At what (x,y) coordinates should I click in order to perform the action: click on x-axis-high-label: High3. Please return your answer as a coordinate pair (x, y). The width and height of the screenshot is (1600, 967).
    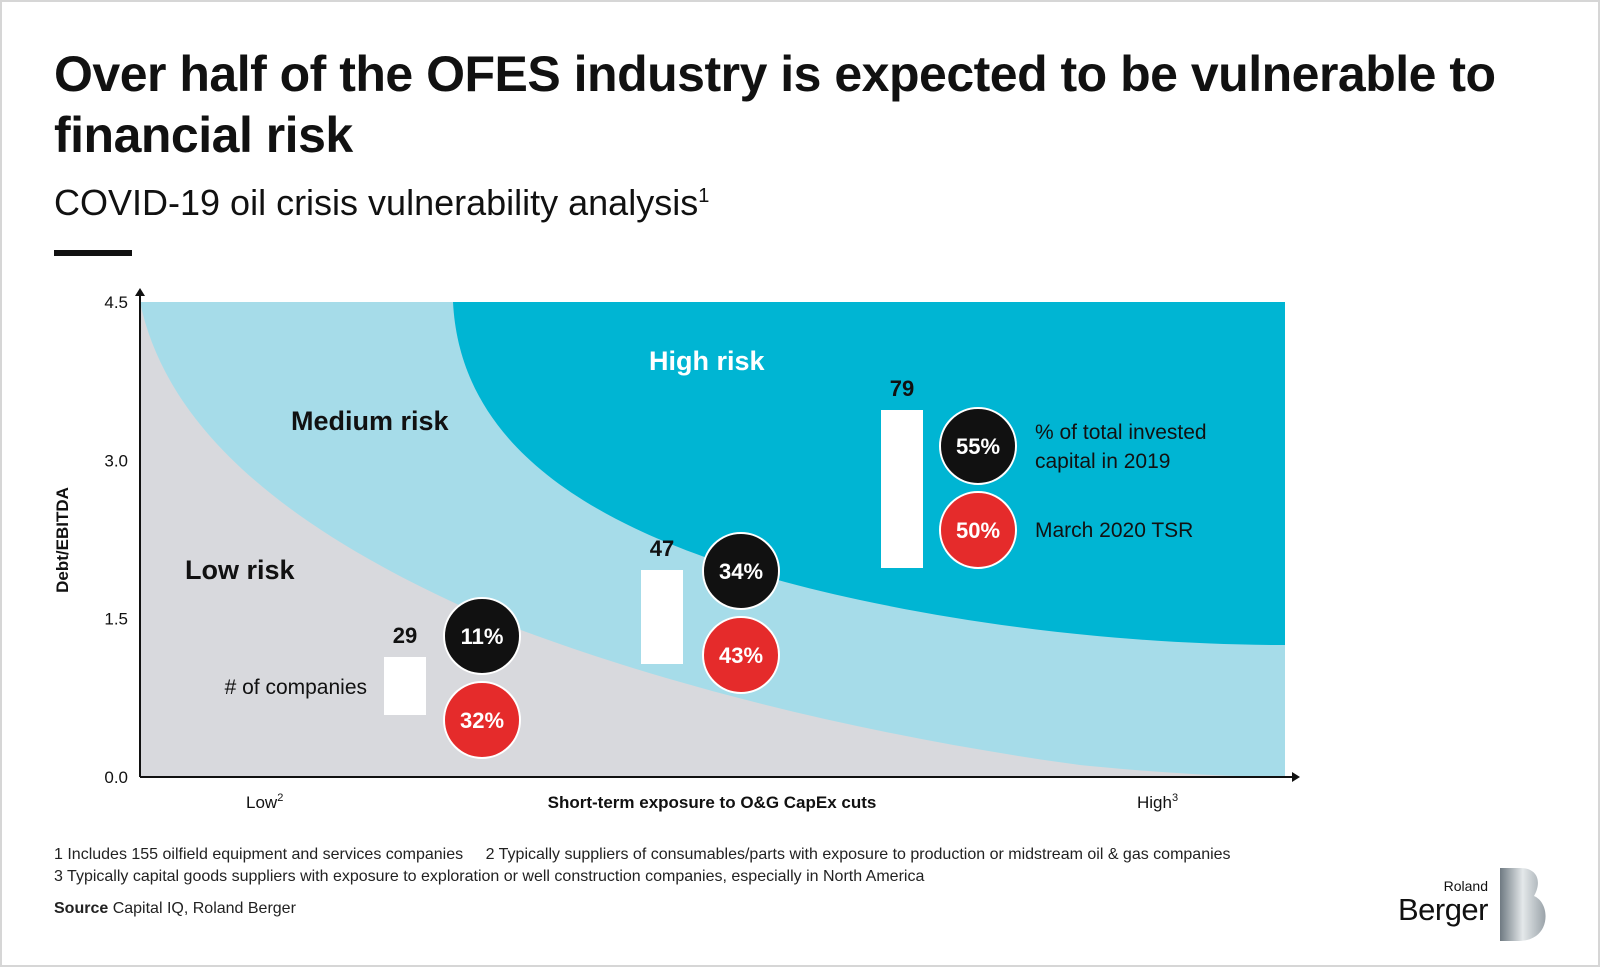
    Looking at the image, I should click on (1157, 802).